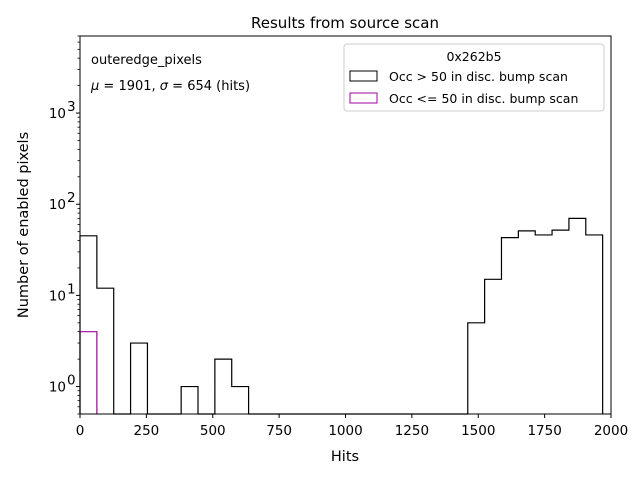 Image resolution: width=640 pixels, height=480 pixels. What do you see at coordinates (478, 76) in the screenshot?
I see `legend-label-occ-gt-50: Occ > 50 in disc. bump scan` at bounding box center [478, 76].